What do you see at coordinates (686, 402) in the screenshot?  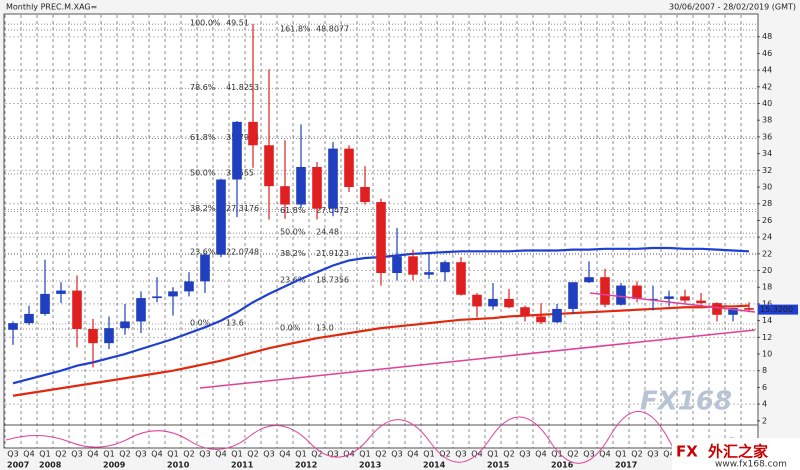 I see `watermark: FX168` at bounding box center [686, 402].